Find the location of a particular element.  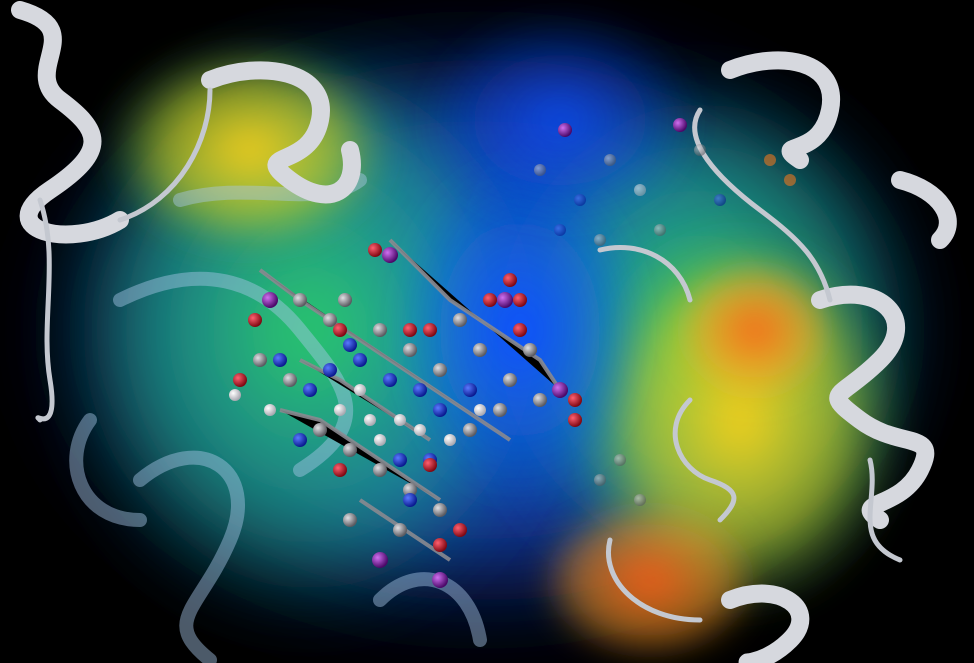

carbon-atoms is located at coordinates (400, 415).